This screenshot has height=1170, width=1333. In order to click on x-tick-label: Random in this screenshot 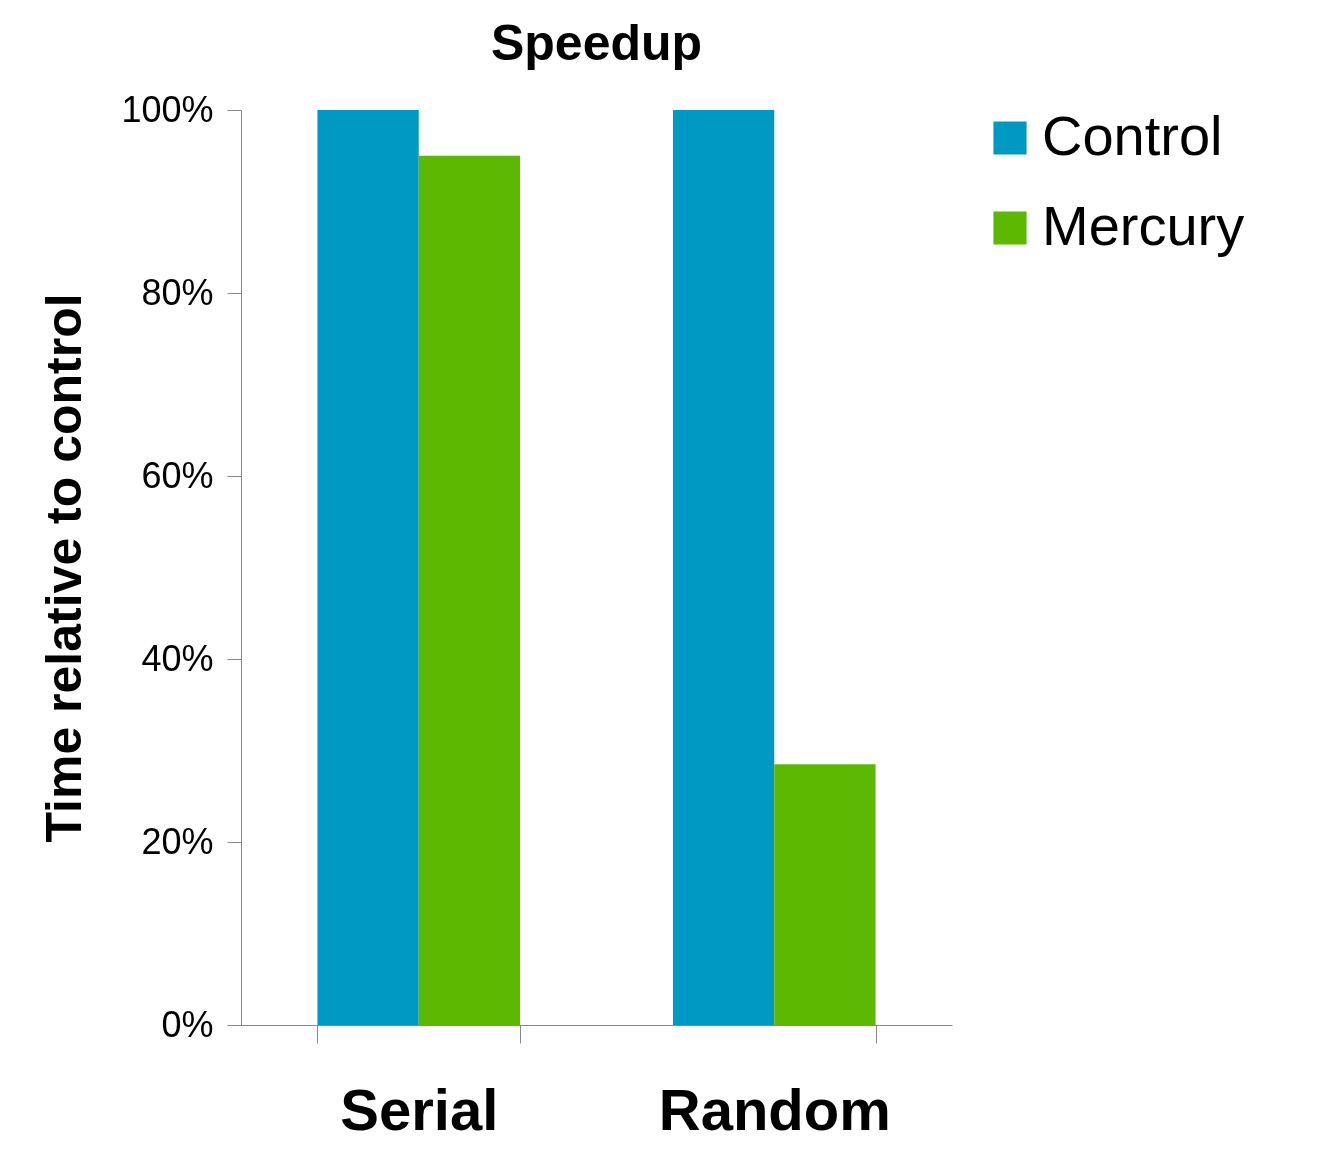, I will do `click(774, 1109)`.